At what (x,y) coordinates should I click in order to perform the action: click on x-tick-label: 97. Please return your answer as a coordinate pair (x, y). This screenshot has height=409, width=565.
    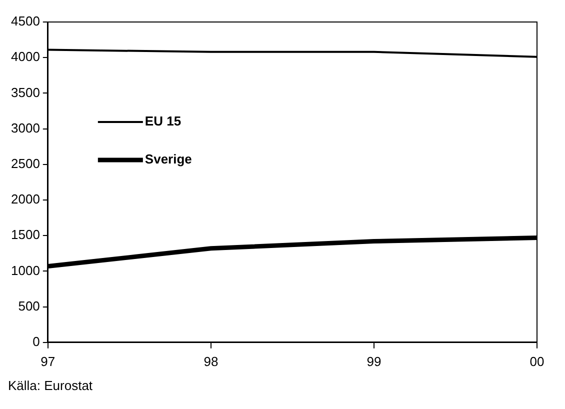
    Looking at the image, I should click on (48, 361).